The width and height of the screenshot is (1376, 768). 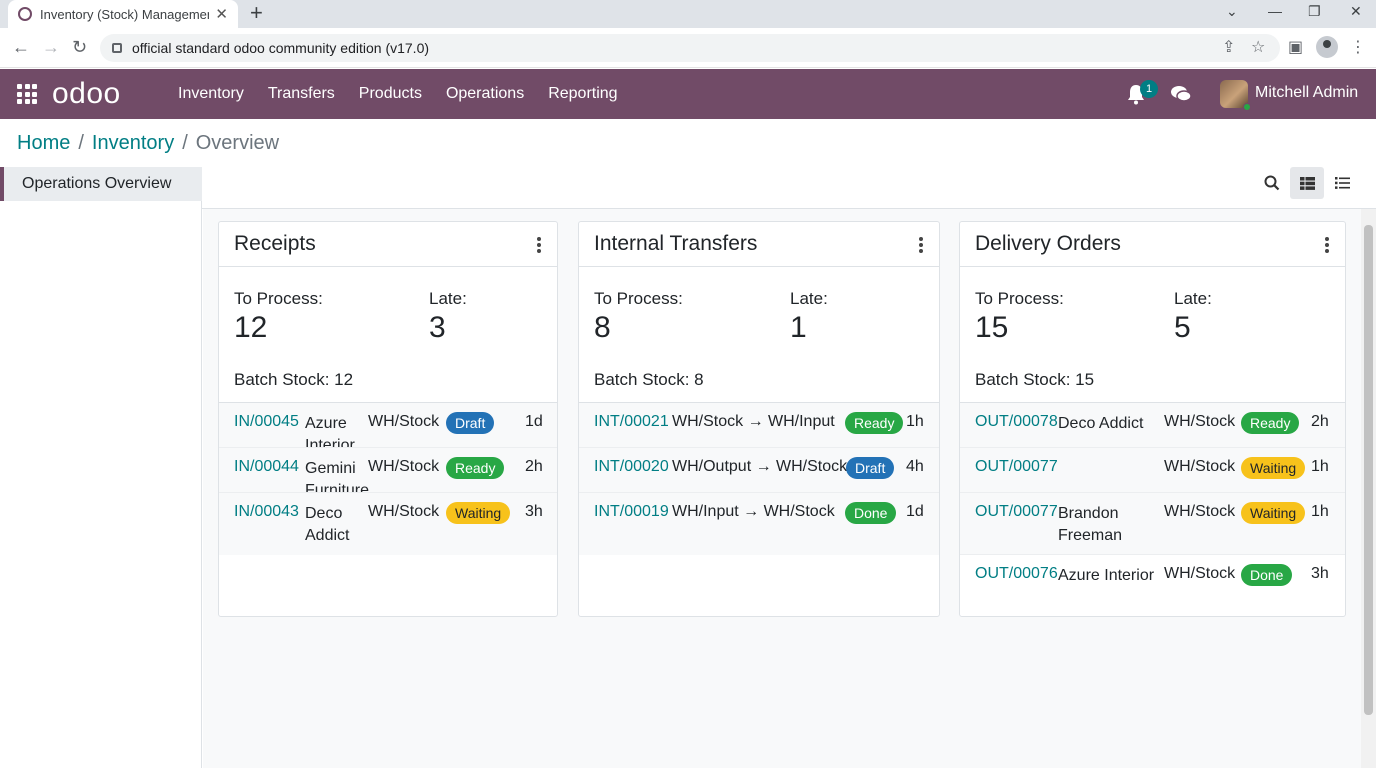 I want to click on card-title: Internal Transfers, so click(x=676, y=243).